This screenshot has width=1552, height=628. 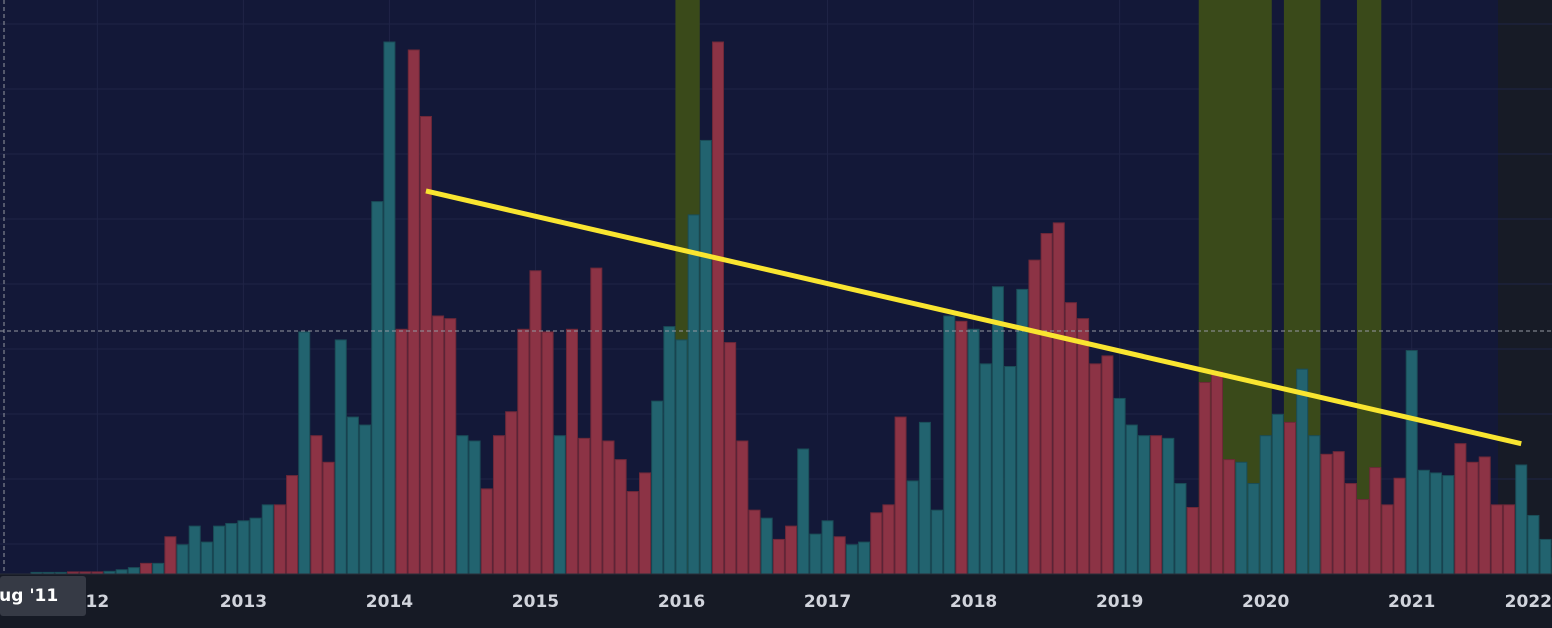 I want to click on x-tick-label: 2021, so click(x=1411, y=602).